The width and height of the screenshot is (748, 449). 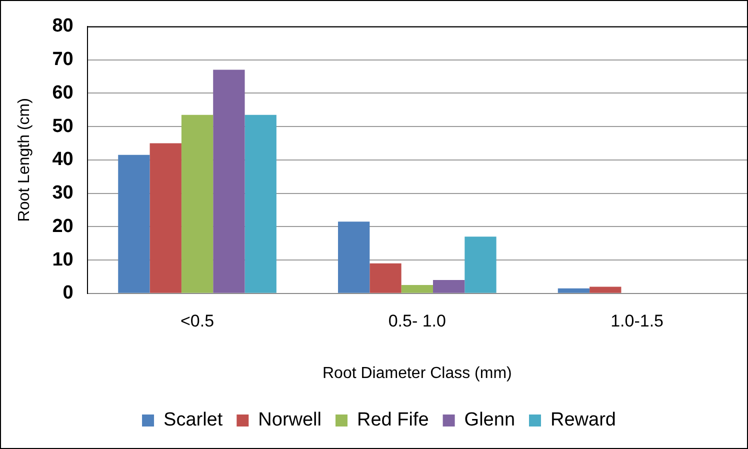 I want to click on y-tick-label: 70, so click(x=63, y=59).